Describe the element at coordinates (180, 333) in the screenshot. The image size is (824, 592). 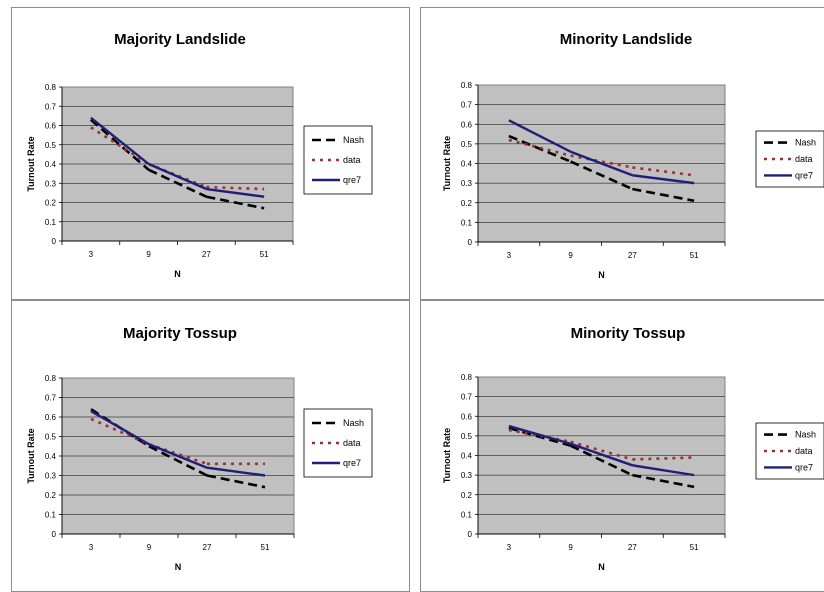
I see `chart-title: Majority Tossup` at that location.